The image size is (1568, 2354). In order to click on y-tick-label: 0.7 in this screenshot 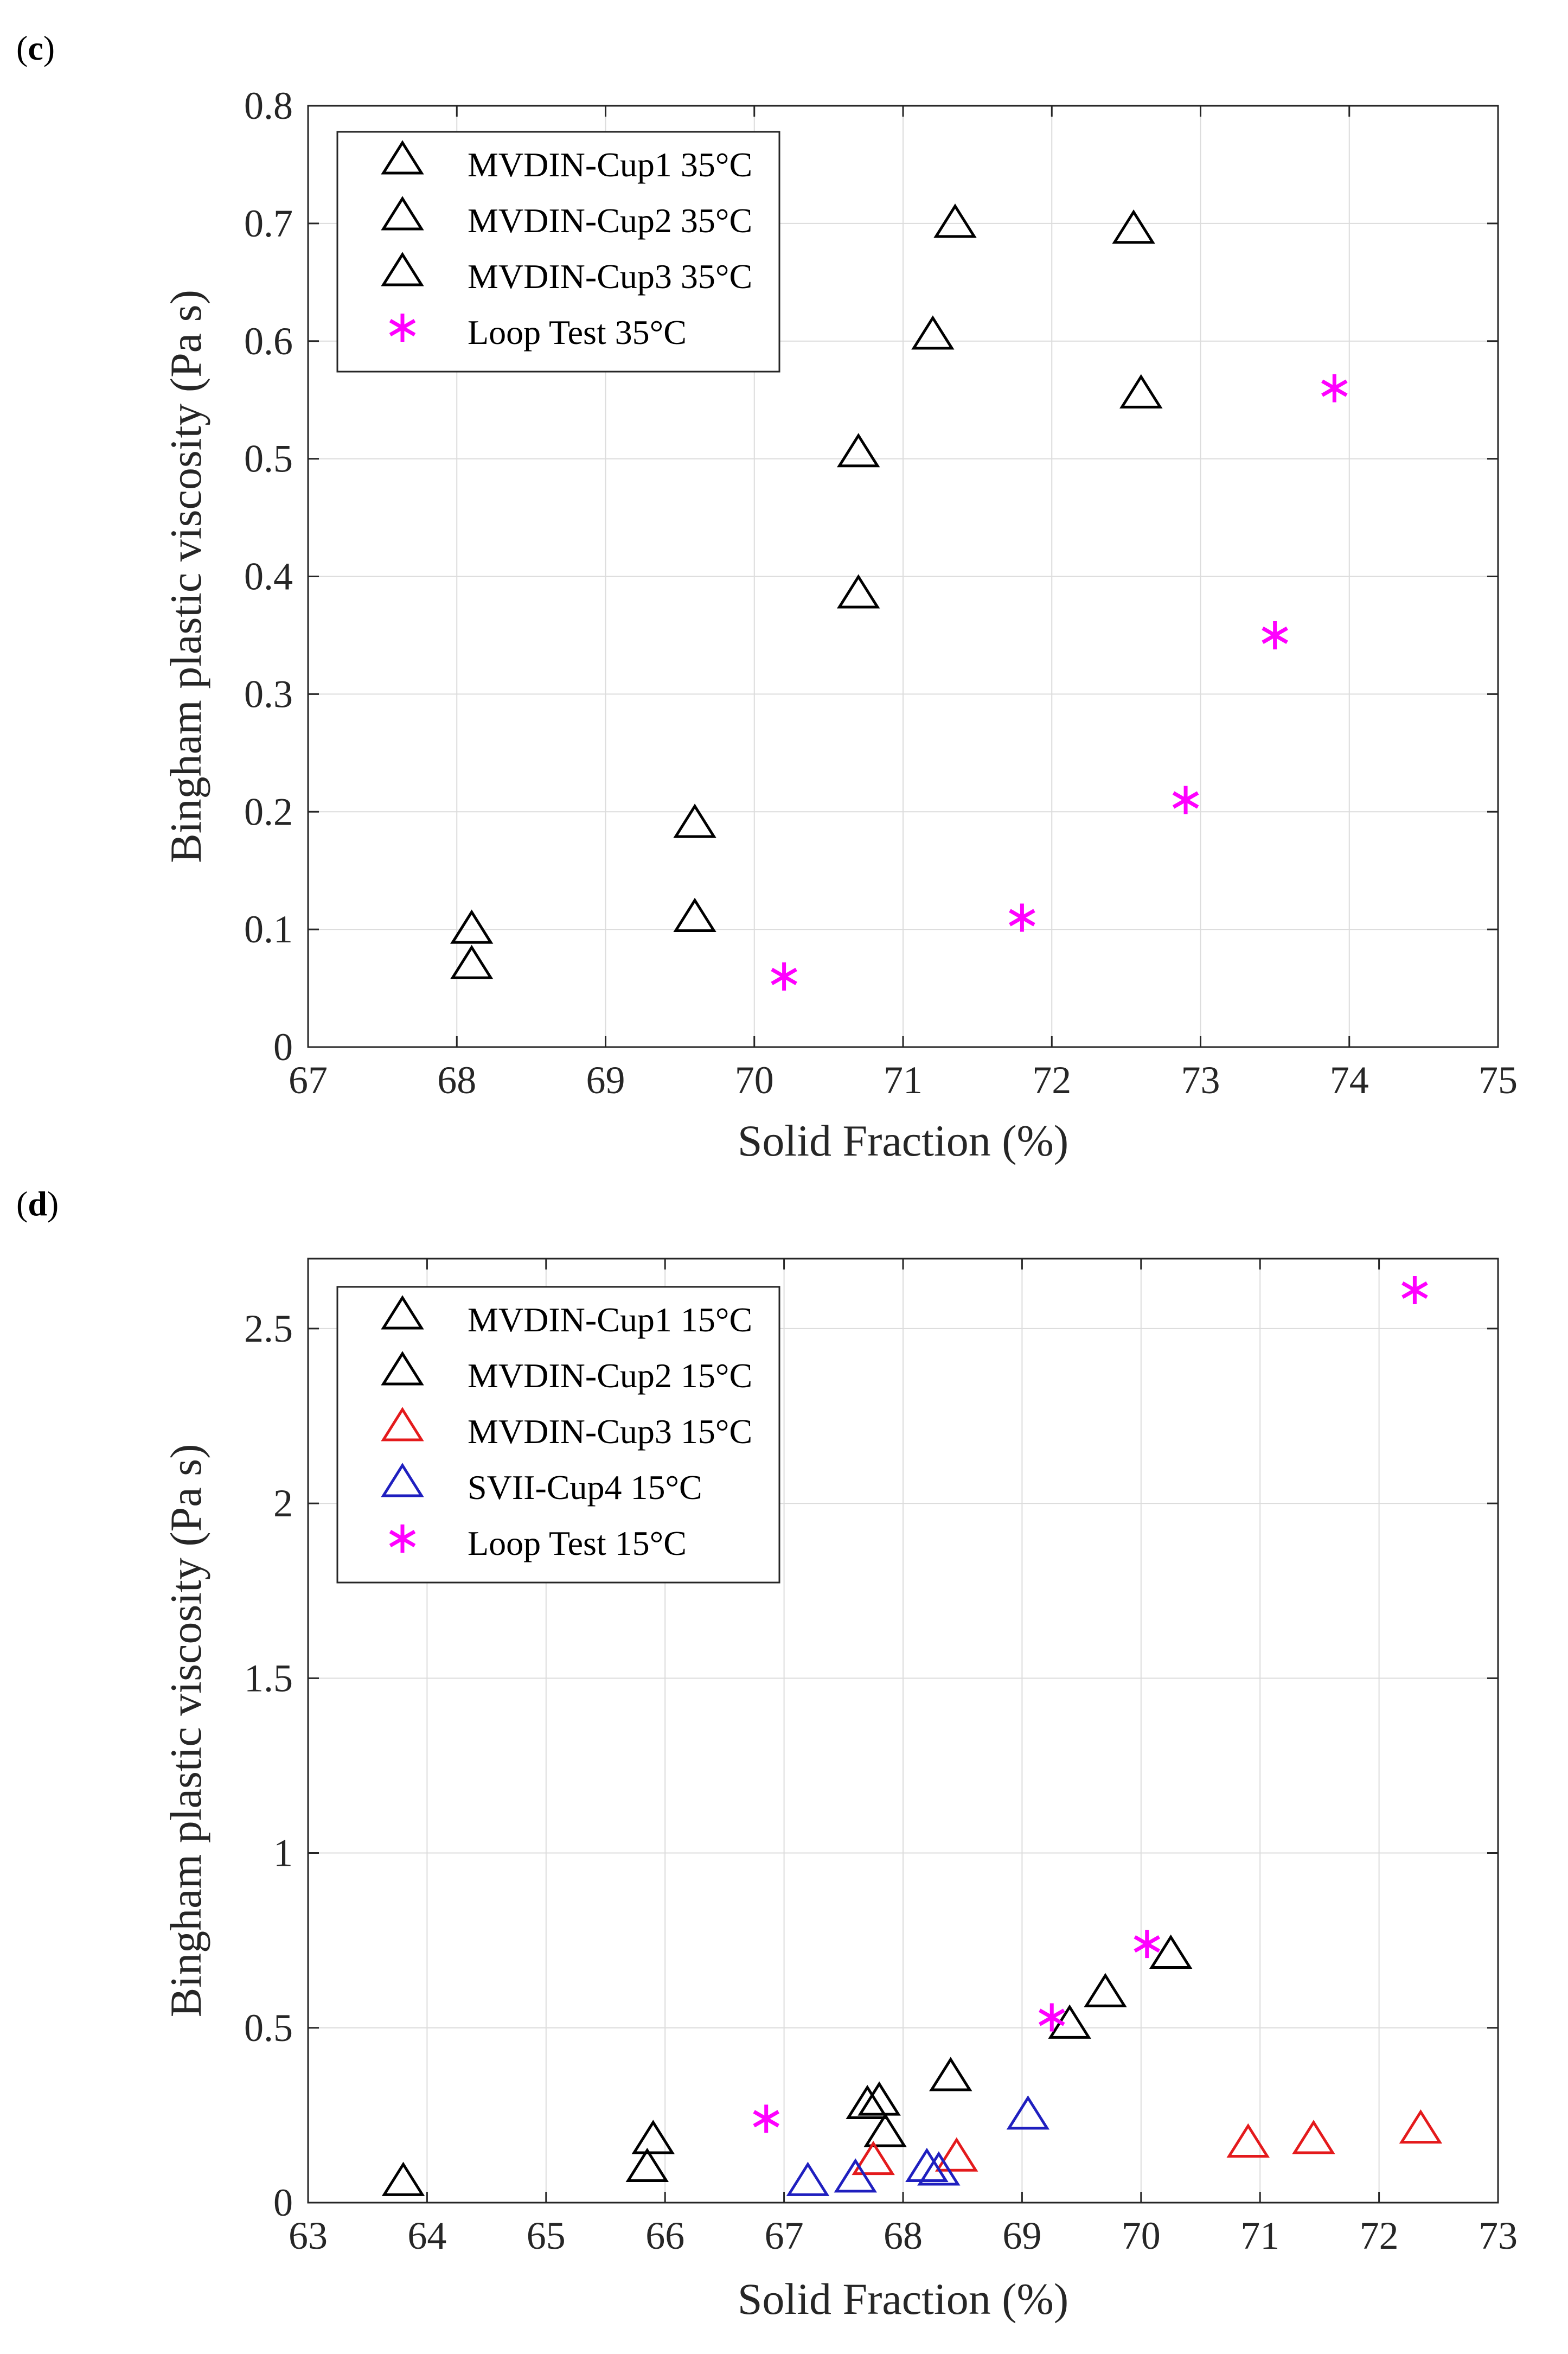, I will do `click(268, 224)`.